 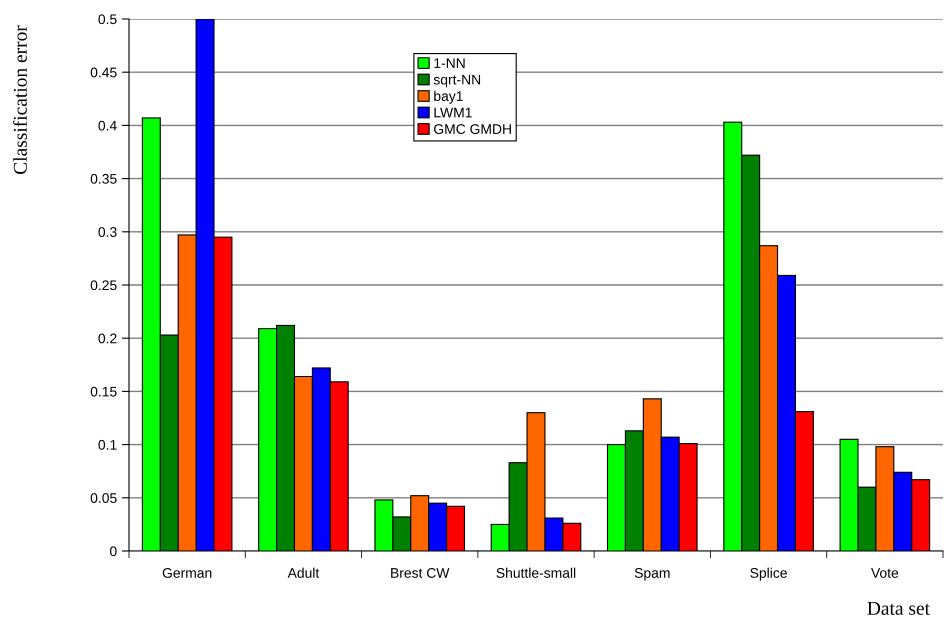 I want to click on y-tick-label: 0.1, so click(x=107, y=445).